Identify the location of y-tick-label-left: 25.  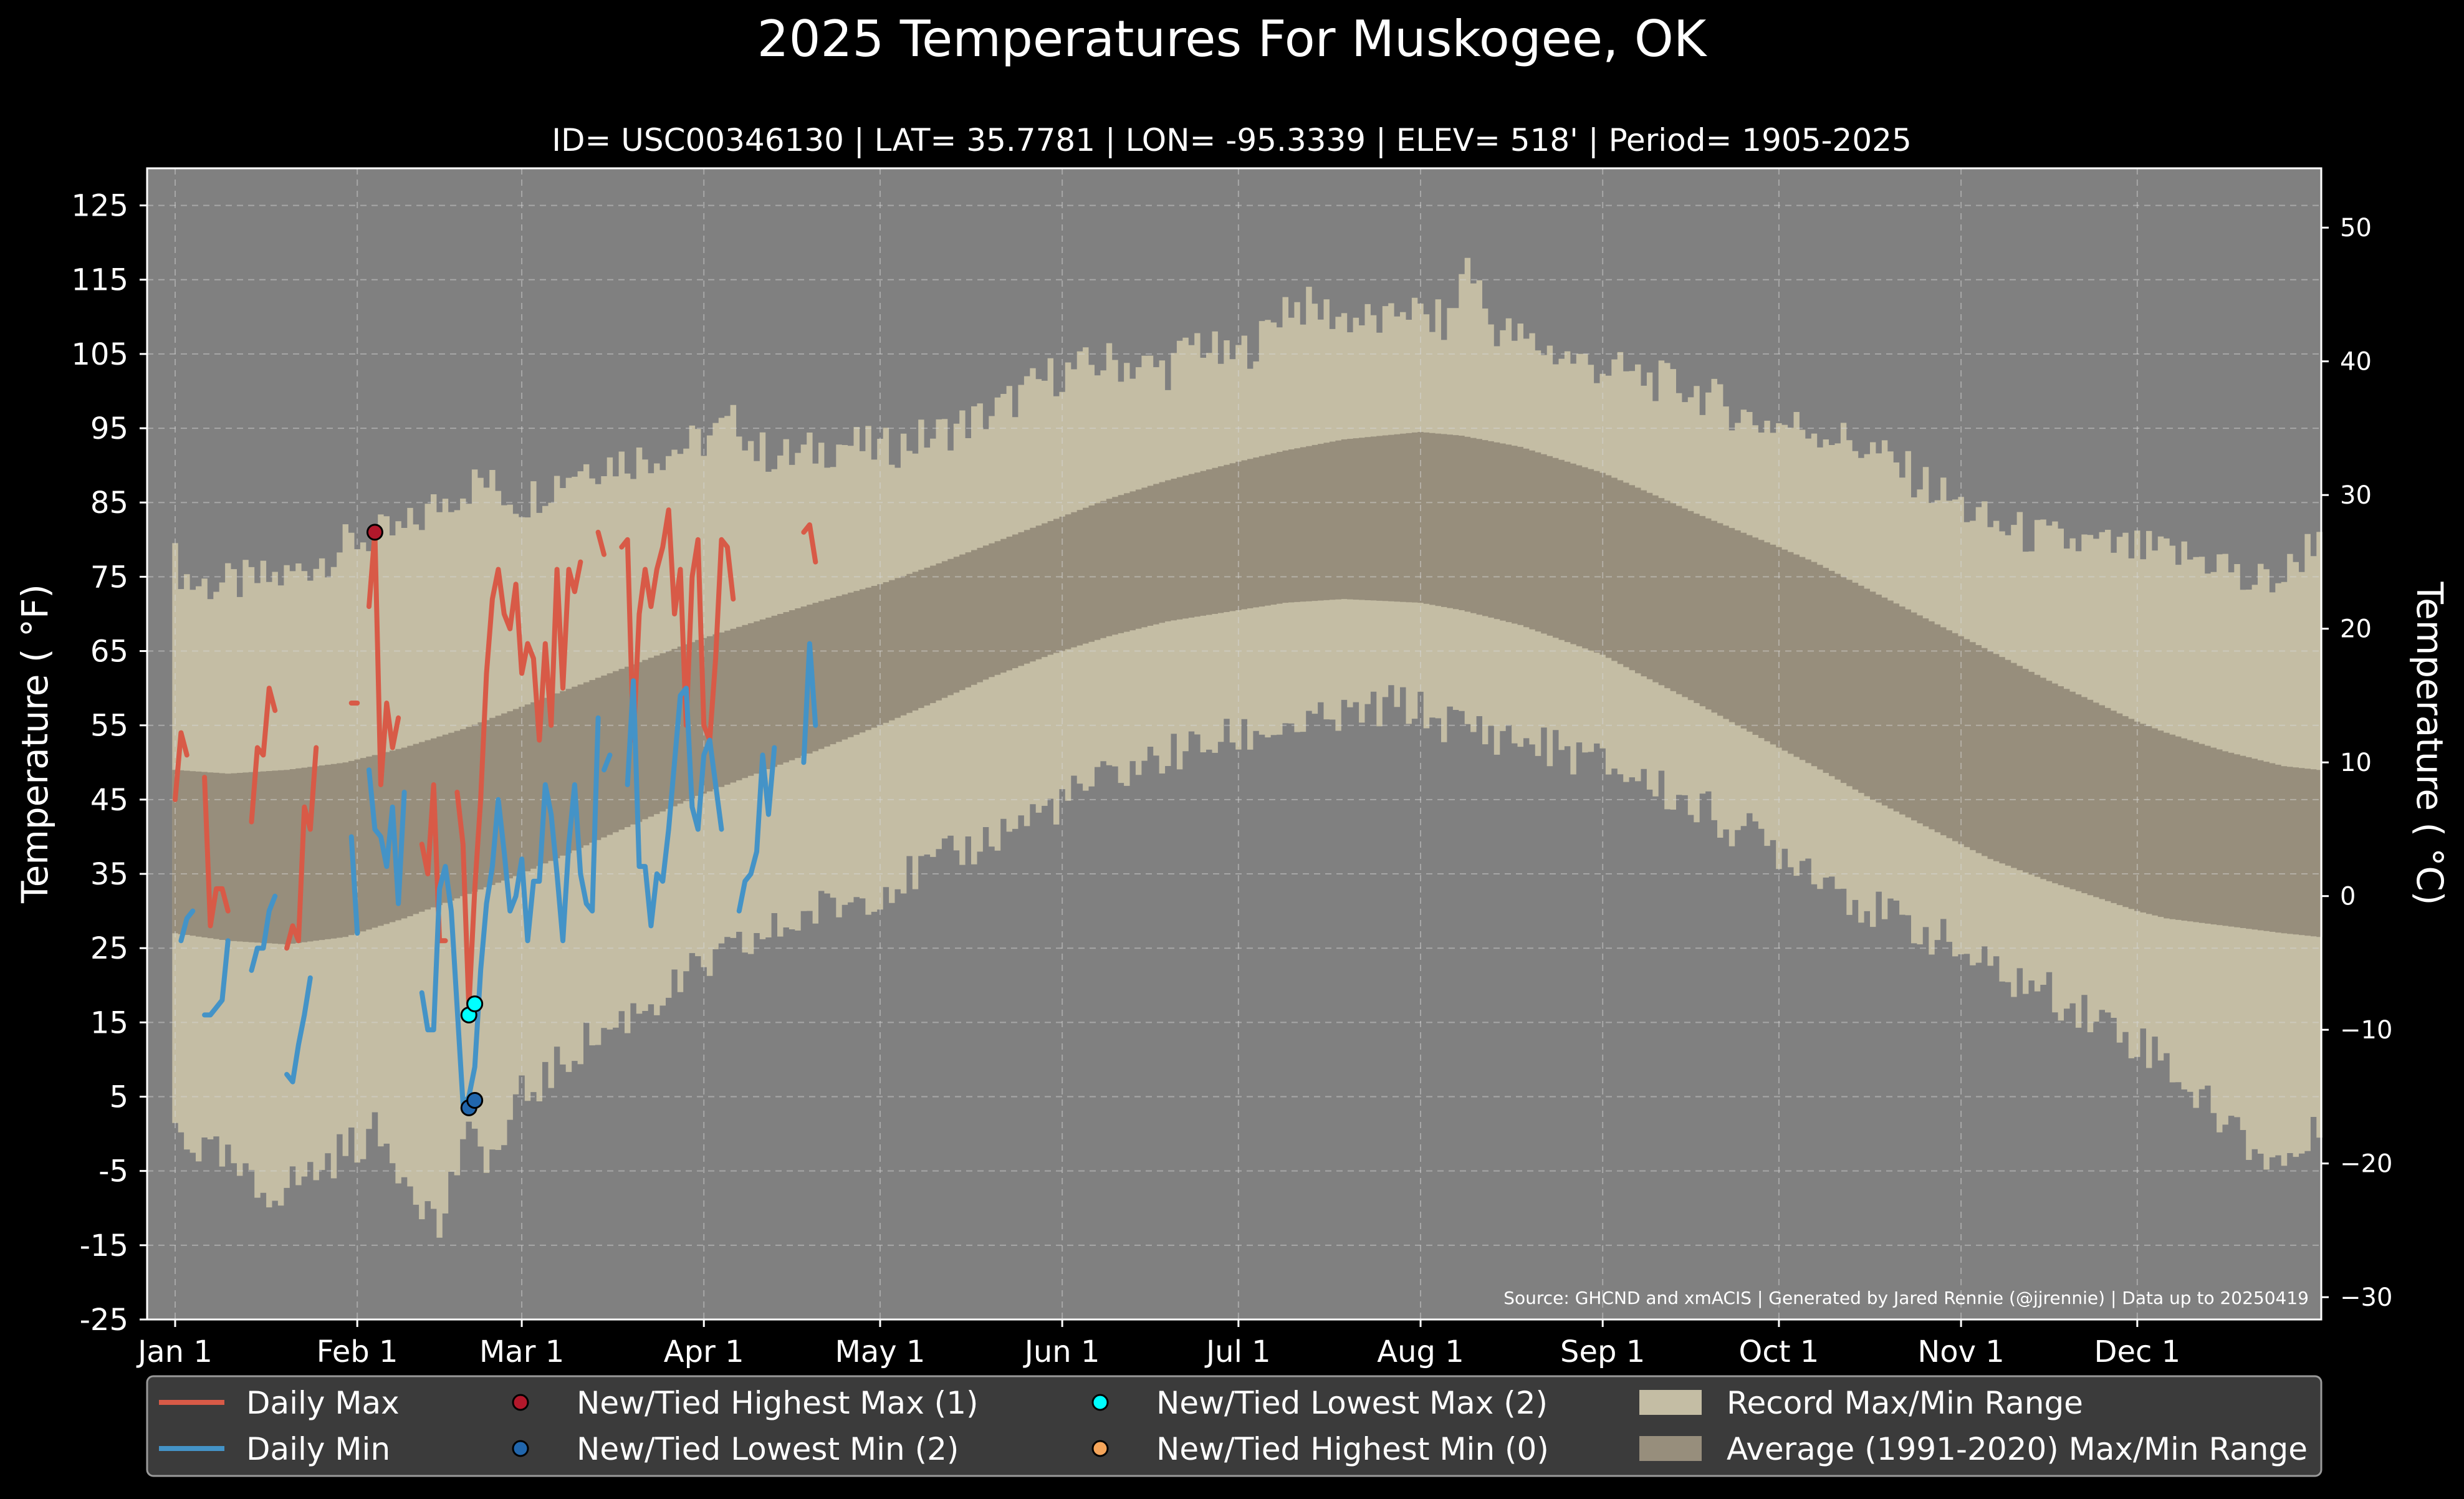
(109, 948).